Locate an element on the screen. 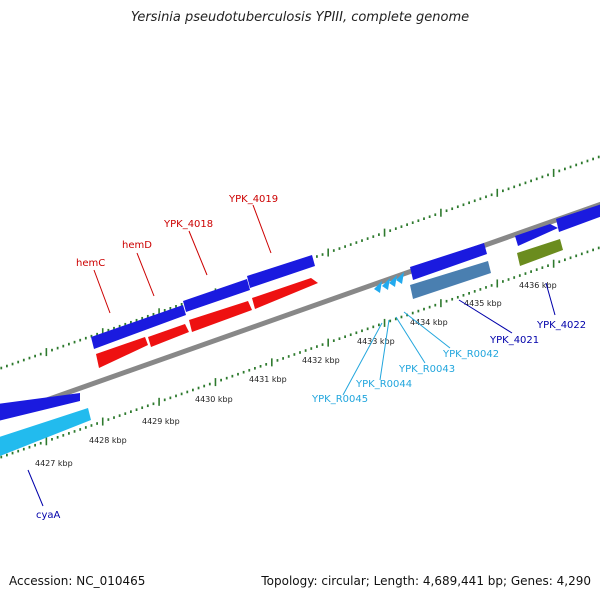 The width and height of the screenshot is (600, 600). rrna-feature is located at coordinates (450, 280).